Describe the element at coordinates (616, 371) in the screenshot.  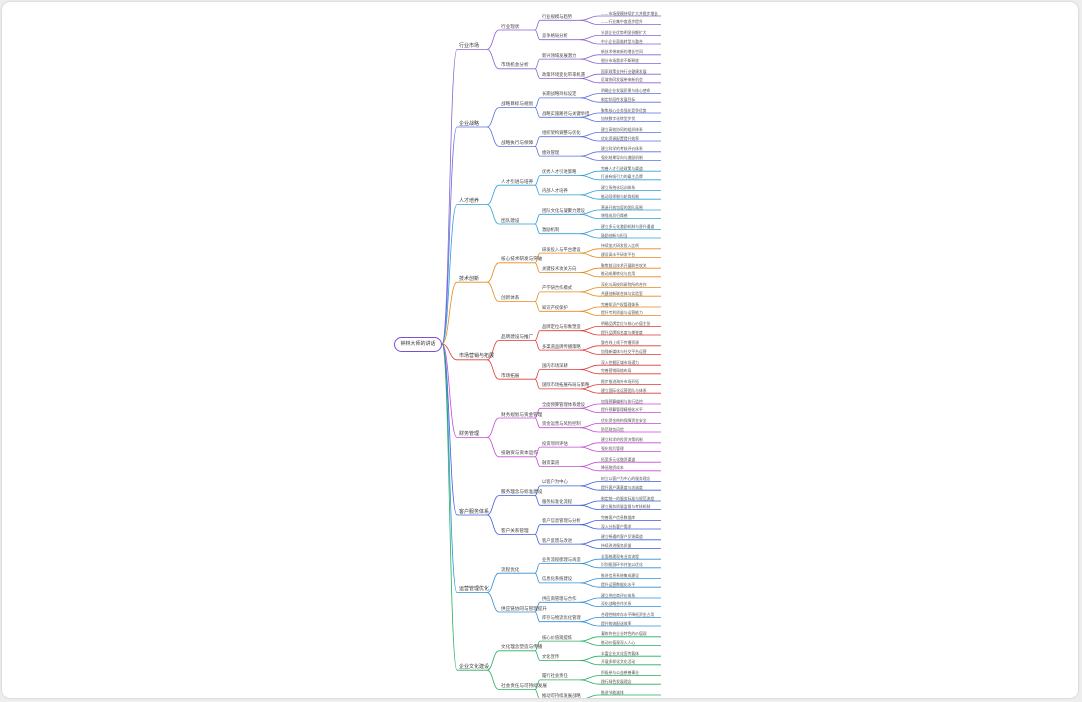
I see `leaf-node: 完善营销网络布局` at that location.